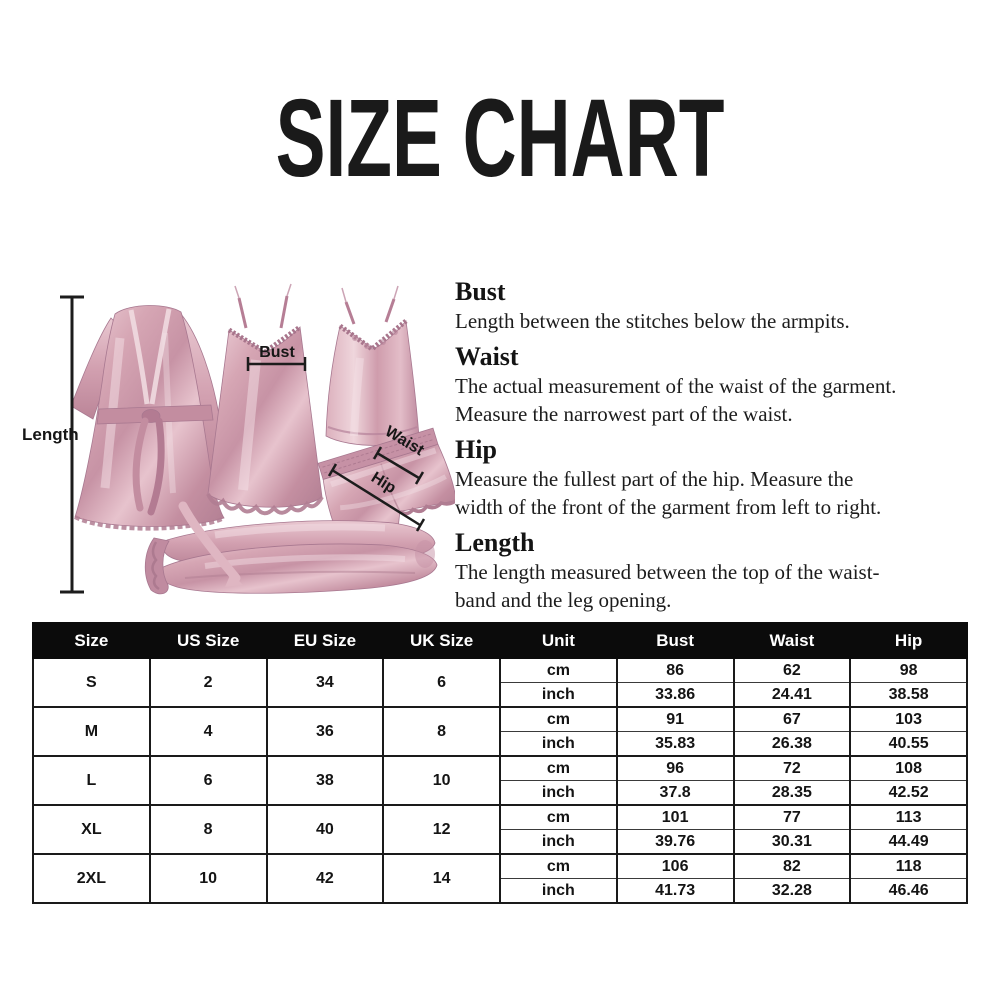 The width and height of the screenshot is (1000, 1000). I want to click on waist-inch-cell: 32.28, so click(792, 891).